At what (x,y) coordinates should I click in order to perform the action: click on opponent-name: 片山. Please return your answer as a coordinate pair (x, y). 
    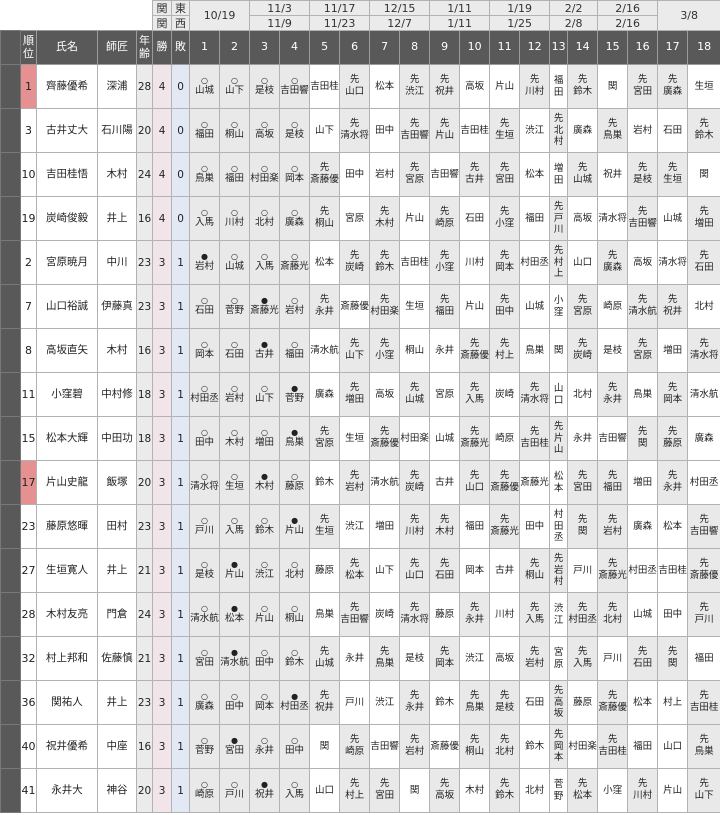
    Looking at the image, I should click on (445, 136).